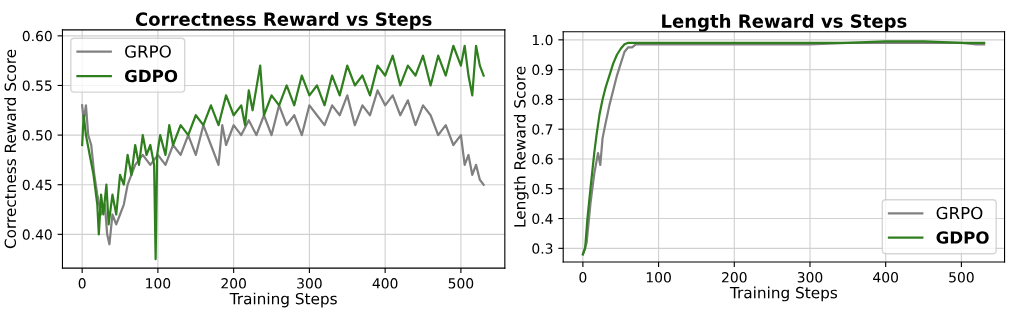 Image resolution: width=1024 pixels, height=318 pixels. What do you see at coordinates (37, 85) in the screenshot?
I see `y-tick-label: 0.55` at bounding box center [37, 85].